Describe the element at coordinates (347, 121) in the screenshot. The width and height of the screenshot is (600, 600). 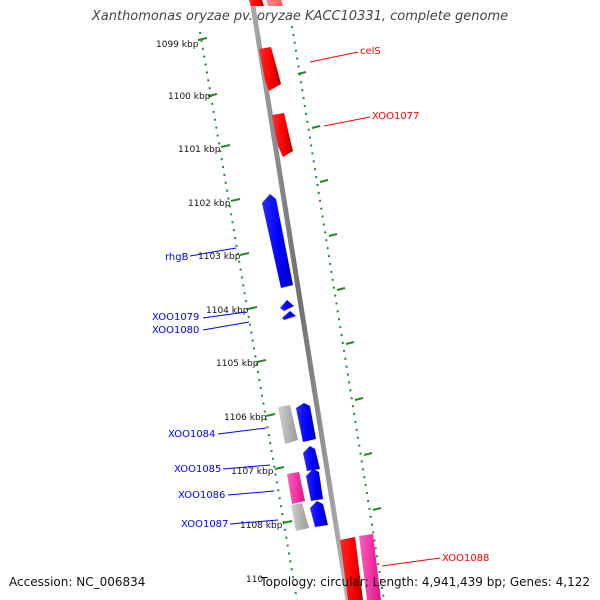
I see `leader-xoo1077` at that location.